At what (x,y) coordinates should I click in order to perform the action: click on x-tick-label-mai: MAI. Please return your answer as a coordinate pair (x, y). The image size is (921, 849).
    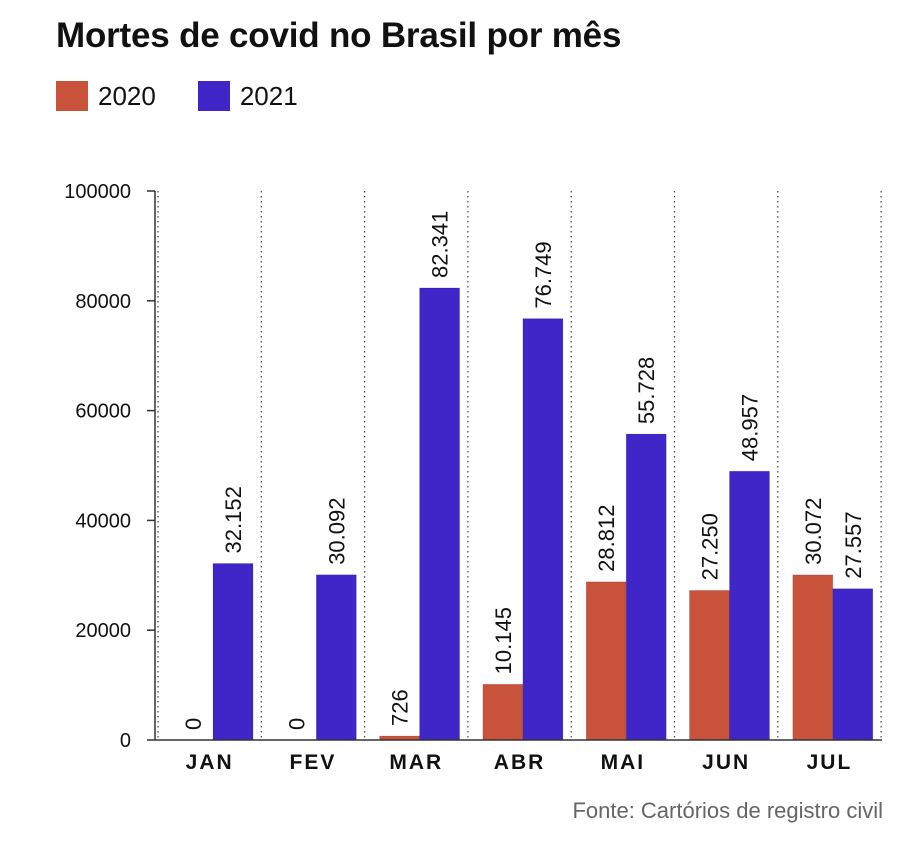
    Looking at the image, I should click on (623, 762).